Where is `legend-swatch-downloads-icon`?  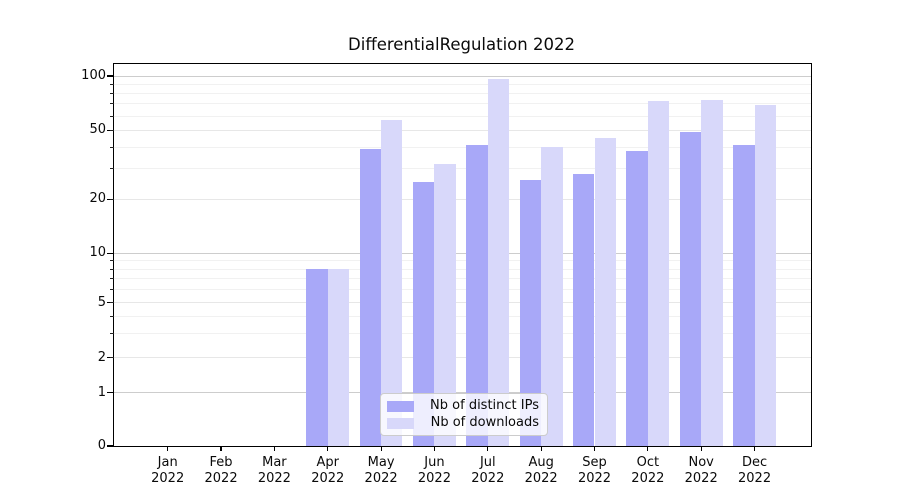 legend-swatch-downloads-icon is located at coordinates (400, 423).